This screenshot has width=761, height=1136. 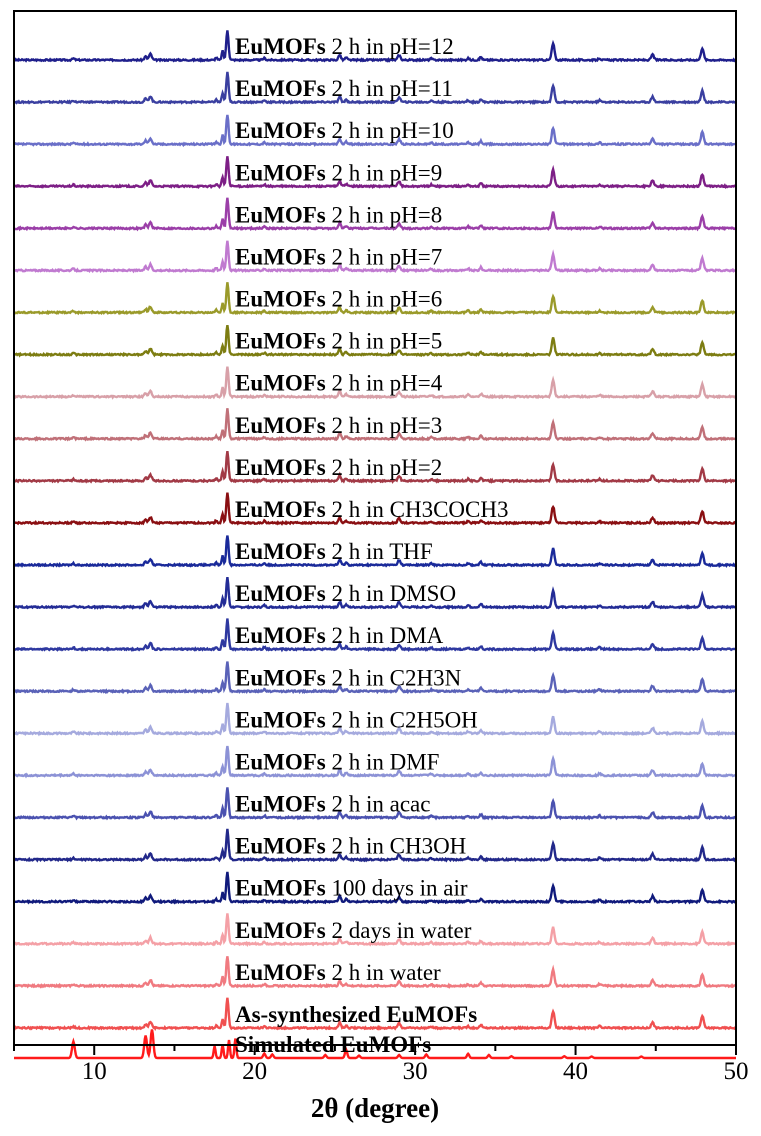 I want to click on series-label: EuMOFs 2 h in pH=10, so click(x=344, y=130).